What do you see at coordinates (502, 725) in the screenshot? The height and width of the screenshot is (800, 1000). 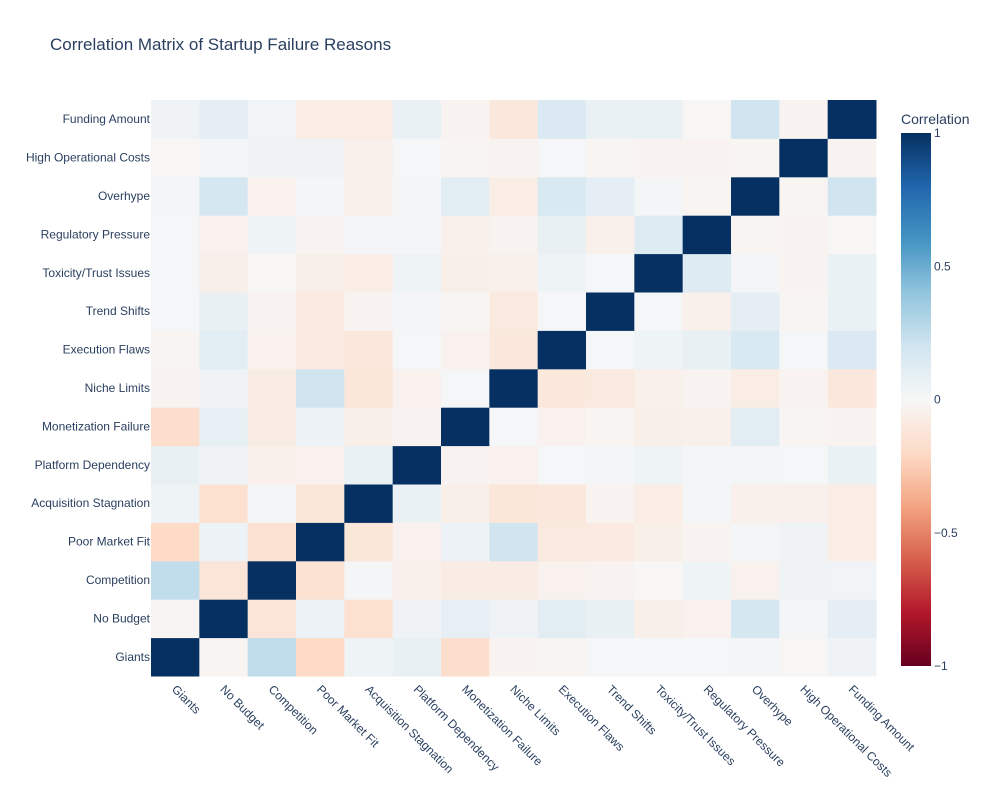 I see `x-tick-label: Monetization Failure` at bounding box center [502, 725].